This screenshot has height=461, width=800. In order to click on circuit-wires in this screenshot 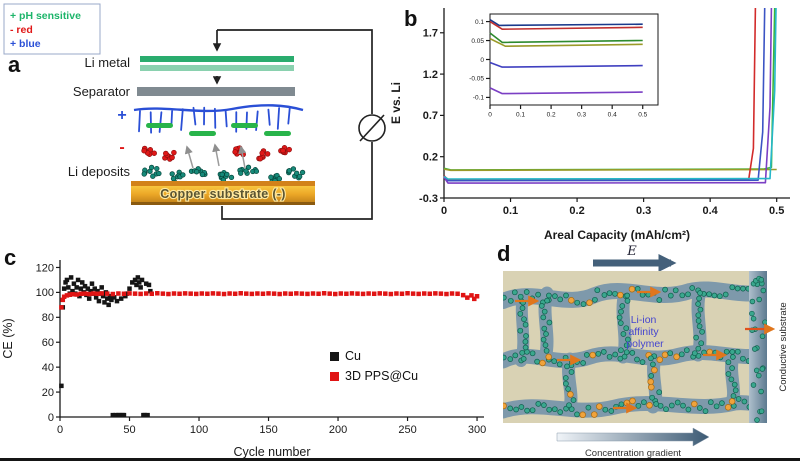, I will do `click(299, 124)`.